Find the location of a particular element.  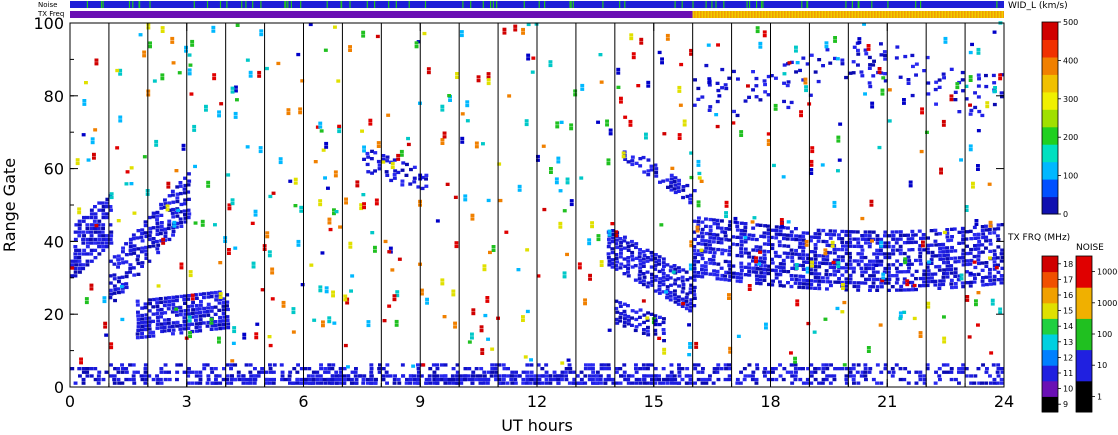

noise-spike is located at coordinates (220, 4).